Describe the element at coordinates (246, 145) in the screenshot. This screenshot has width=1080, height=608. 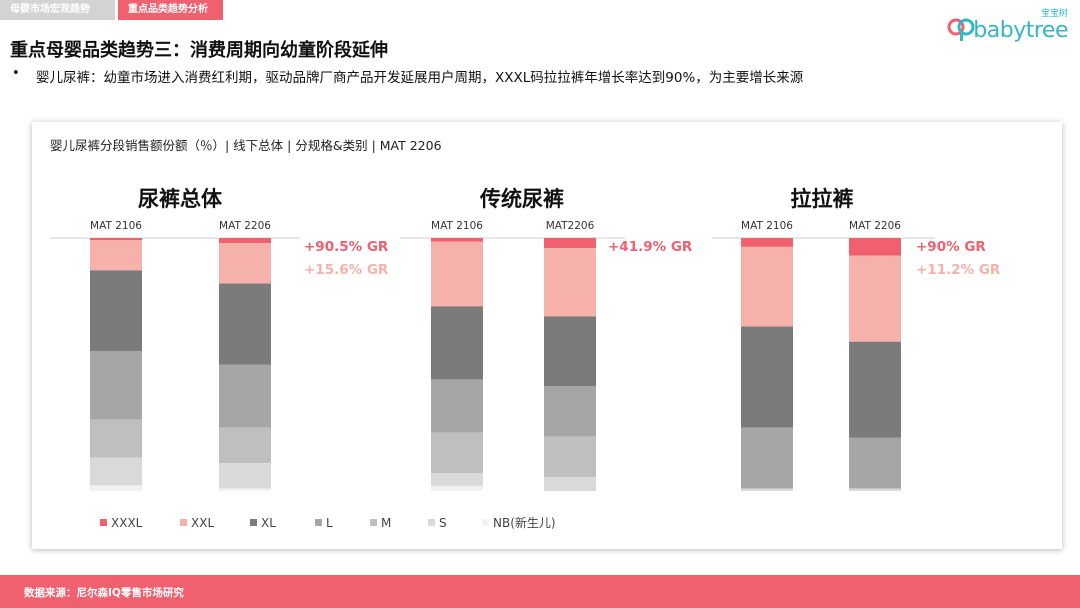
I see `chart-subtitle: 婴儿尿裤分段销售额份额（％）| 线下总体 | 分规格&类别 | MAT 2206` at that location.